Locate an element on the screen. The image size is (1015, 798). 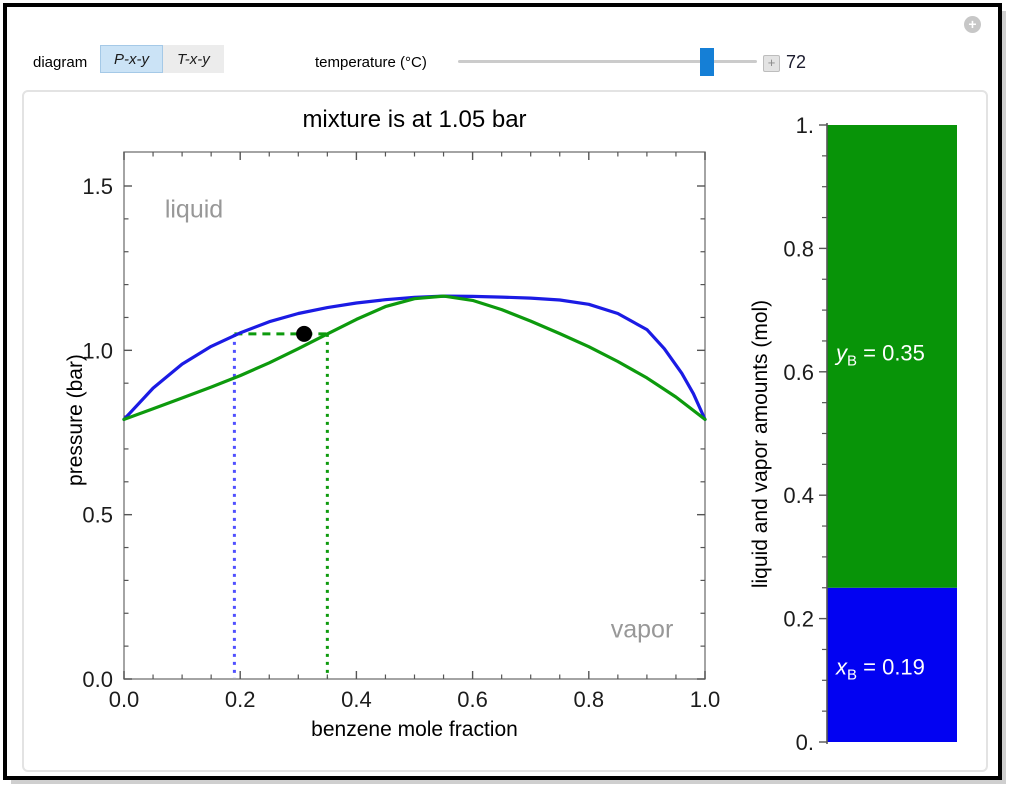
vapor-region-label: vapor is located at coordinates (642, 629).